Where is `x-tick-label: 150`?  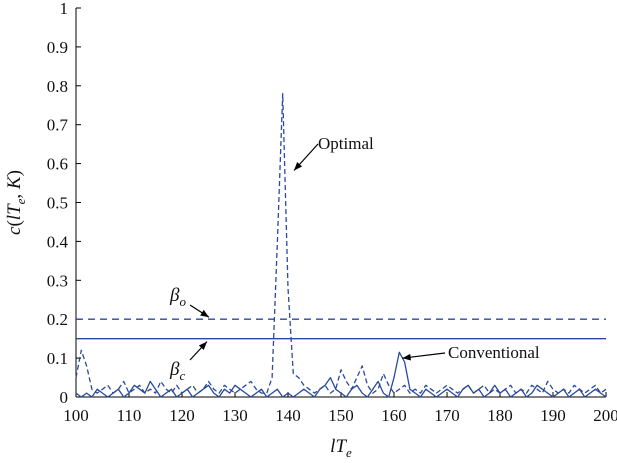
x-tick-label: 150 is located at coordinates (341, 415).